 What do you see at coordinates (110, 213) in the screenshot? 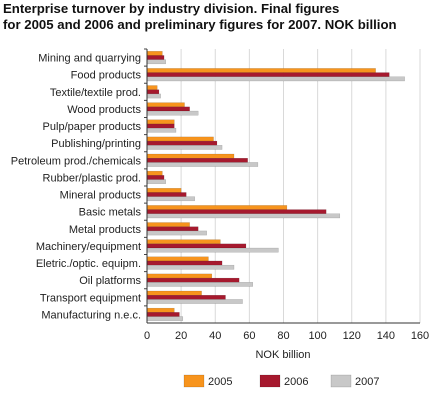
I see `category-label: Basic metals` at bounding box center [110, 213].